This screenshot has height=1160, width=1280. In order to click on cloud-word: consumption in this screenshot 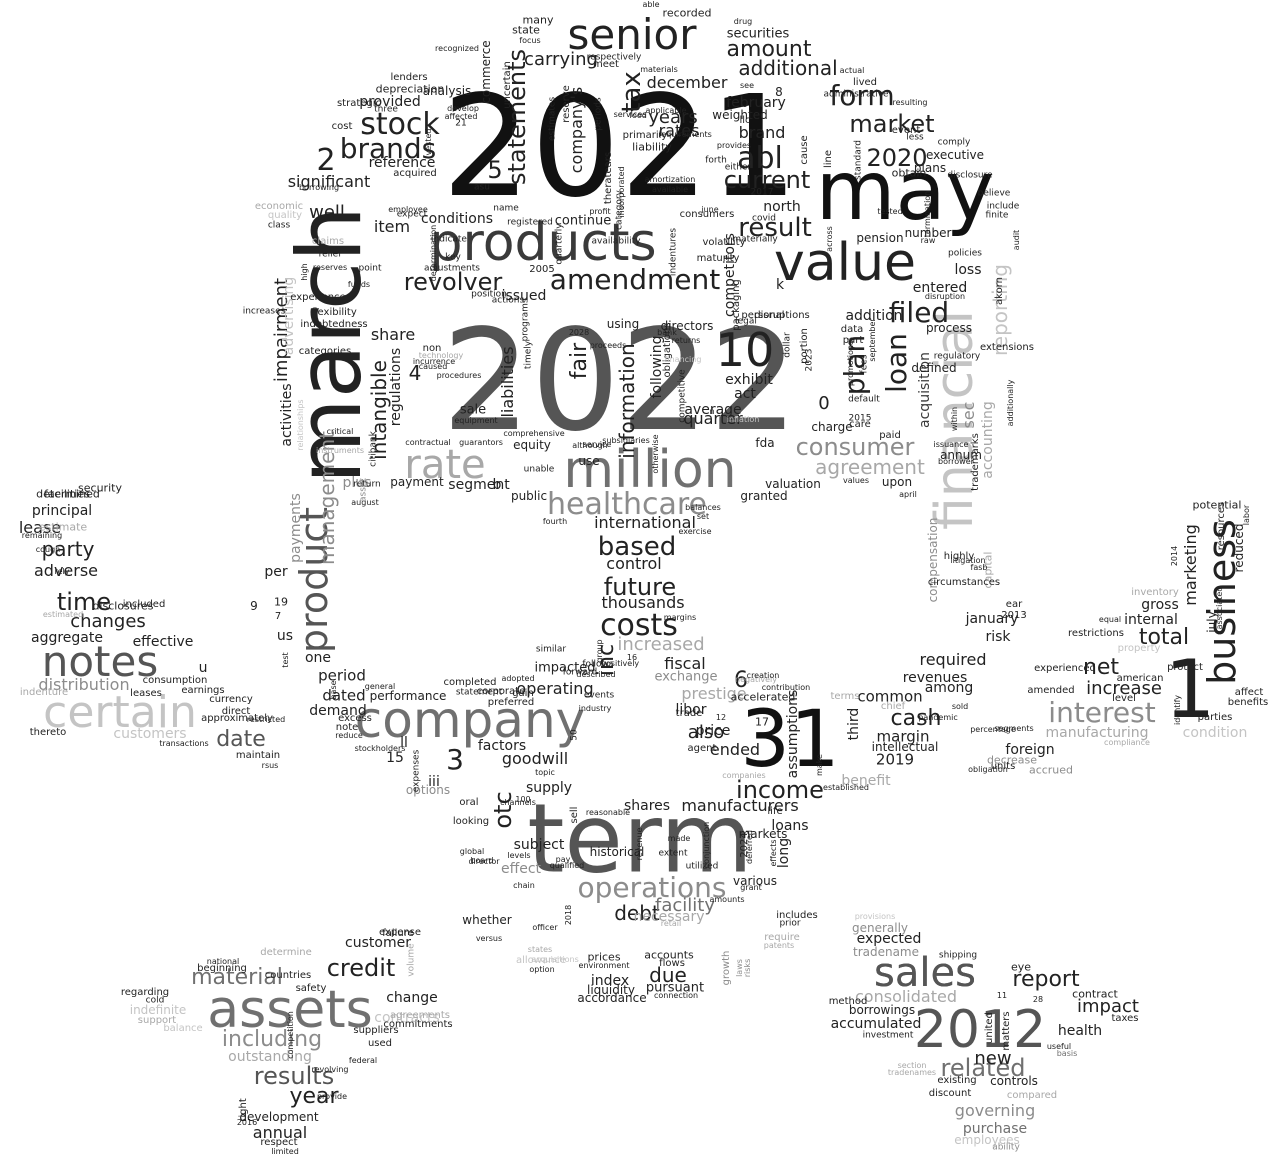, I will do `click(175, 680)`.